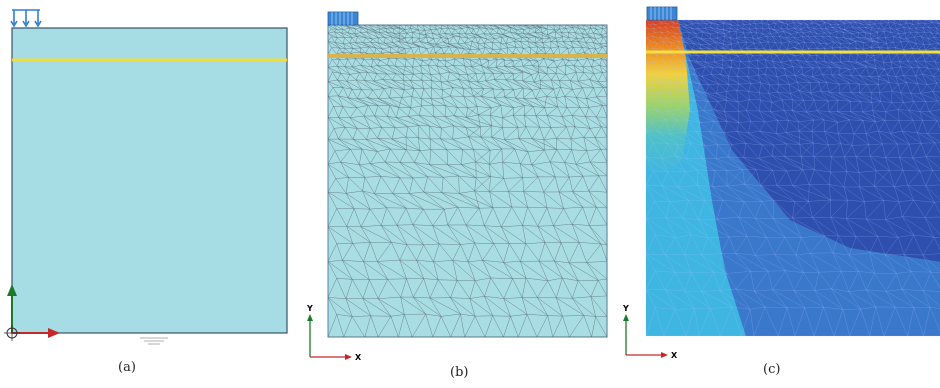 Image resolution: width=940 pixels, height=388 pixels. Describe the element at coordinates (154, 341) in the screenshot. I see `water-table-icon` at that location.